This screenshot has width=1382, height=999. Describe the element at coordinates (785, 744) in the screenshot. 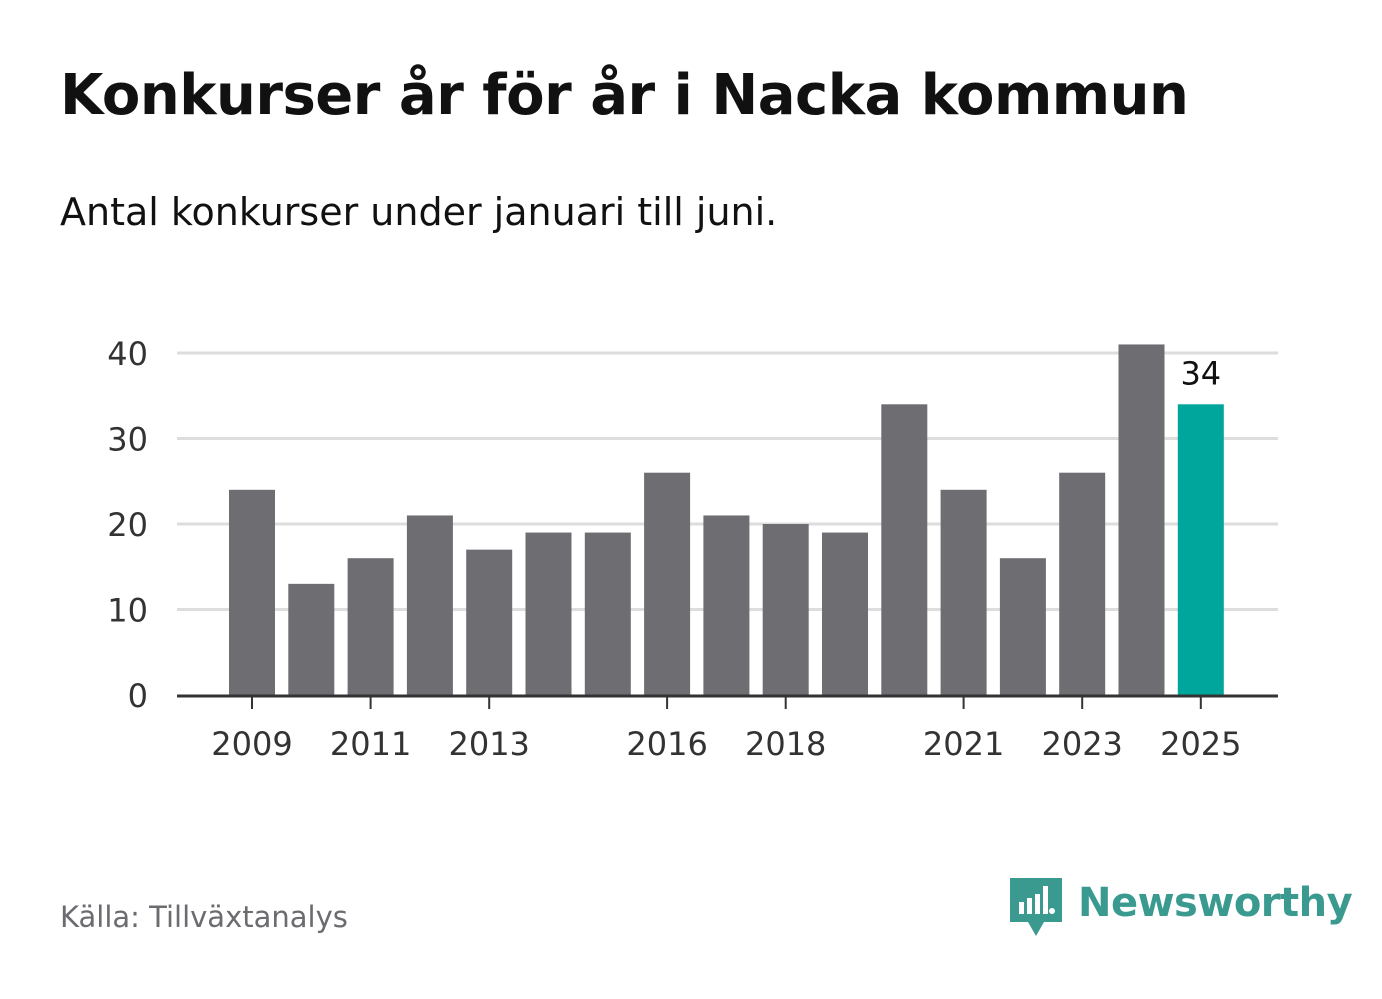

I see `x-tick-label: 2018` at that location.